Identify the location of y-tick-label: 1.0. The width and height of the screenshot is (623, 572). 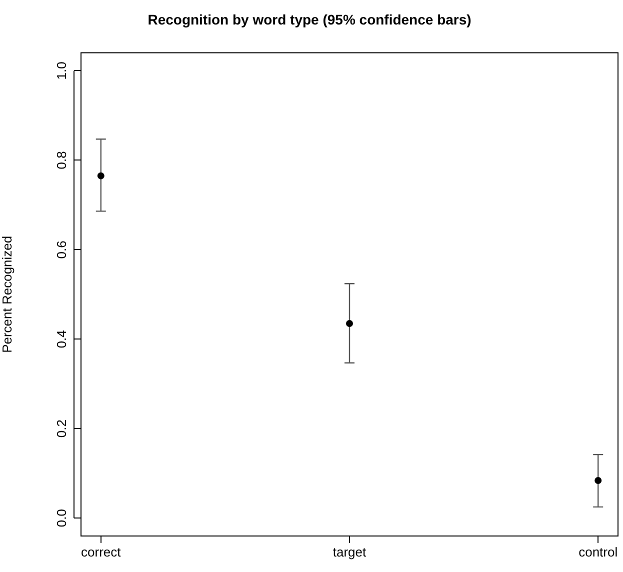
(62, 71).